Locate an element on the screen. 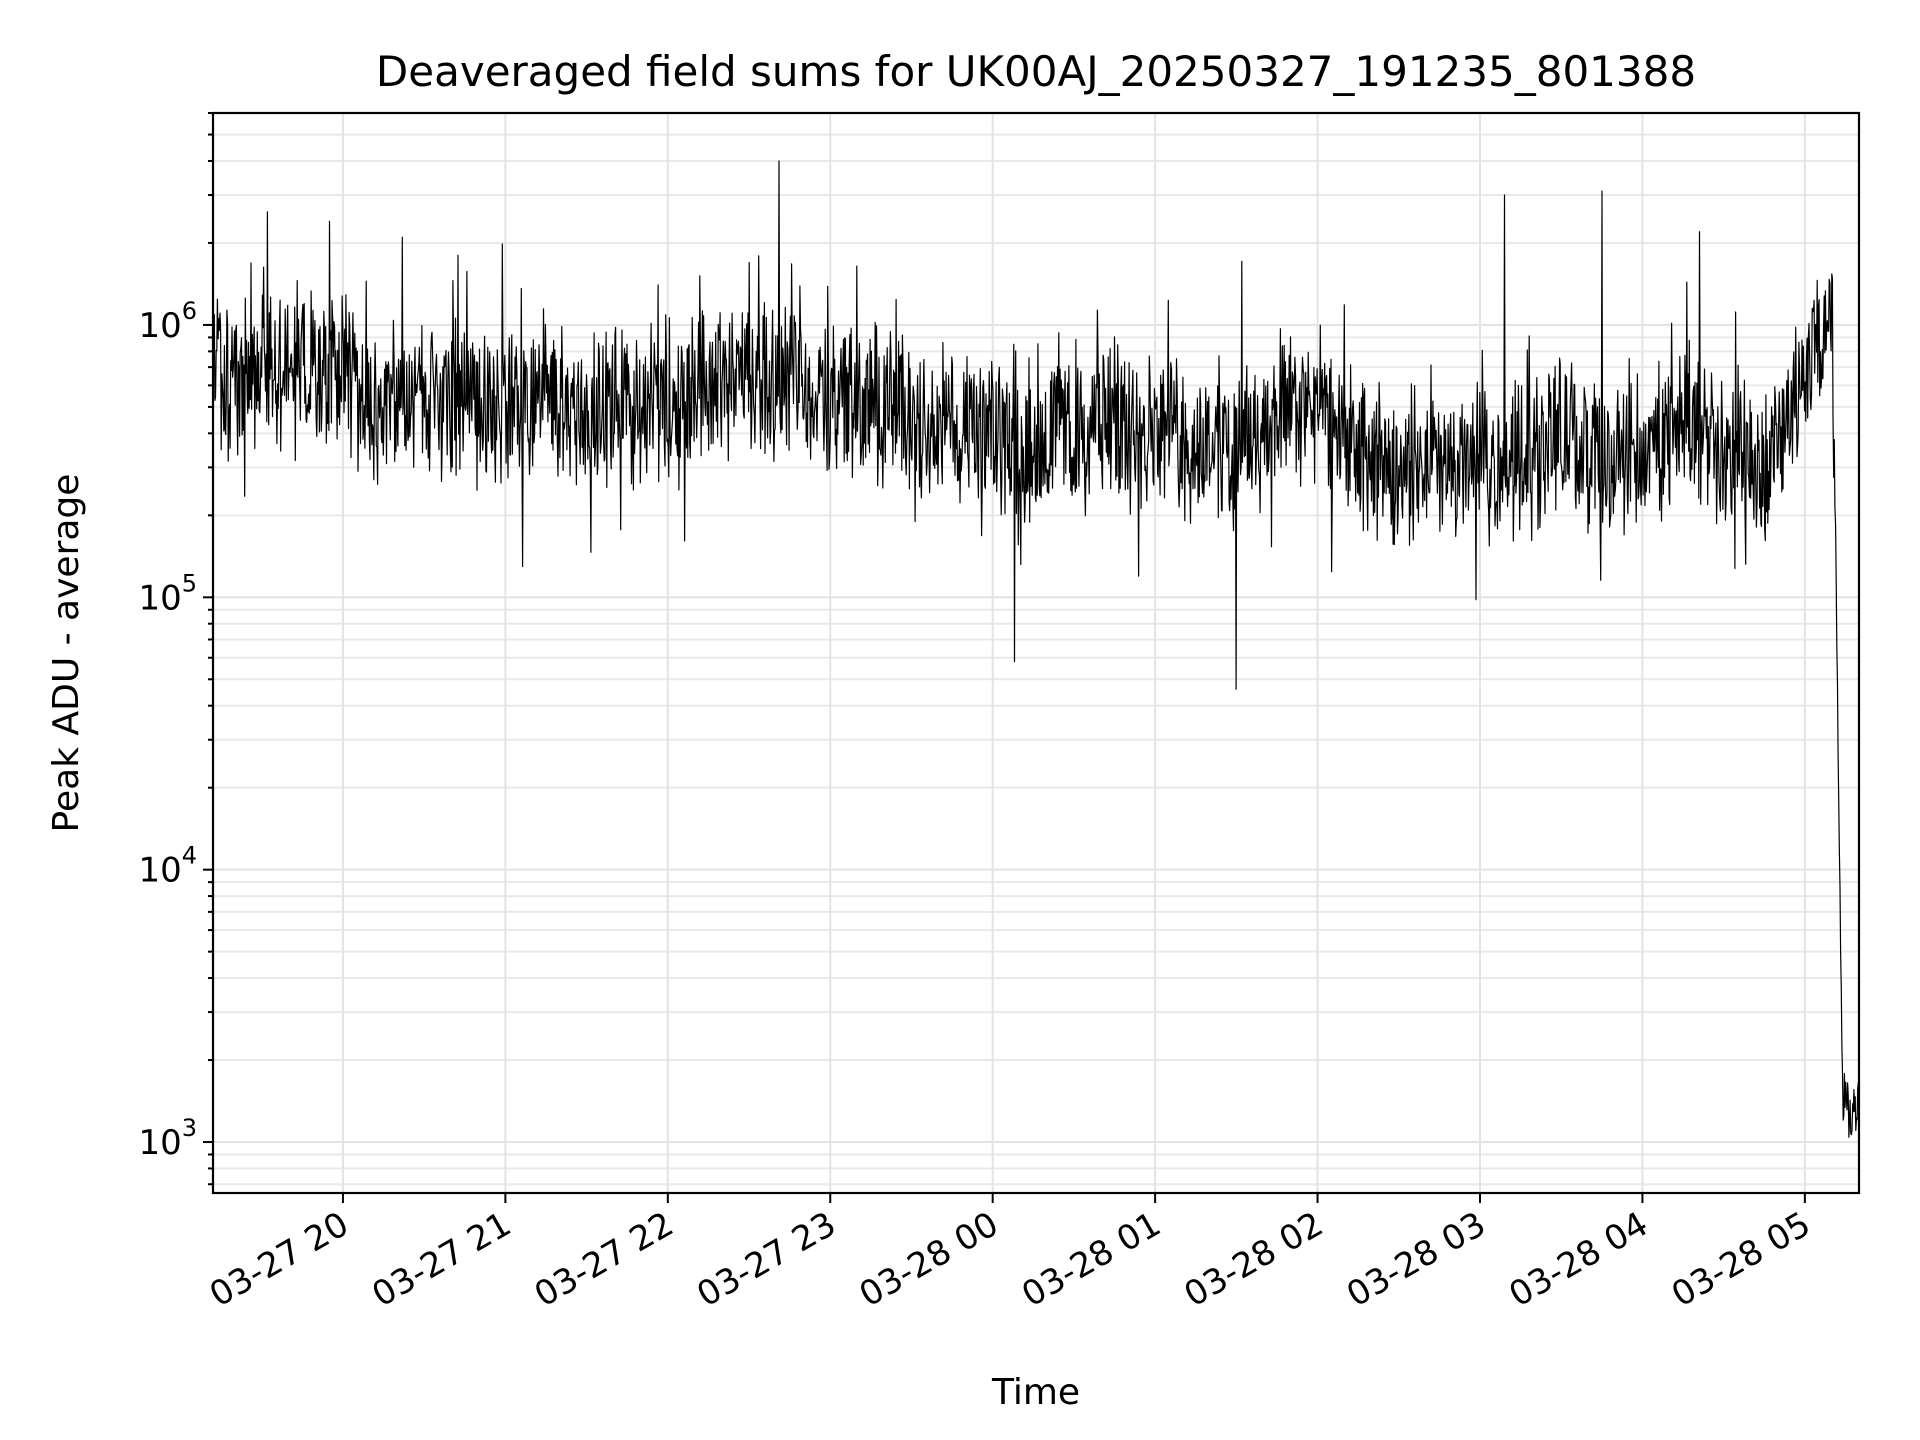 The image size is (1920, 1440). x-tick-label: 03-27 20 is located at coordinates (279, 1259).